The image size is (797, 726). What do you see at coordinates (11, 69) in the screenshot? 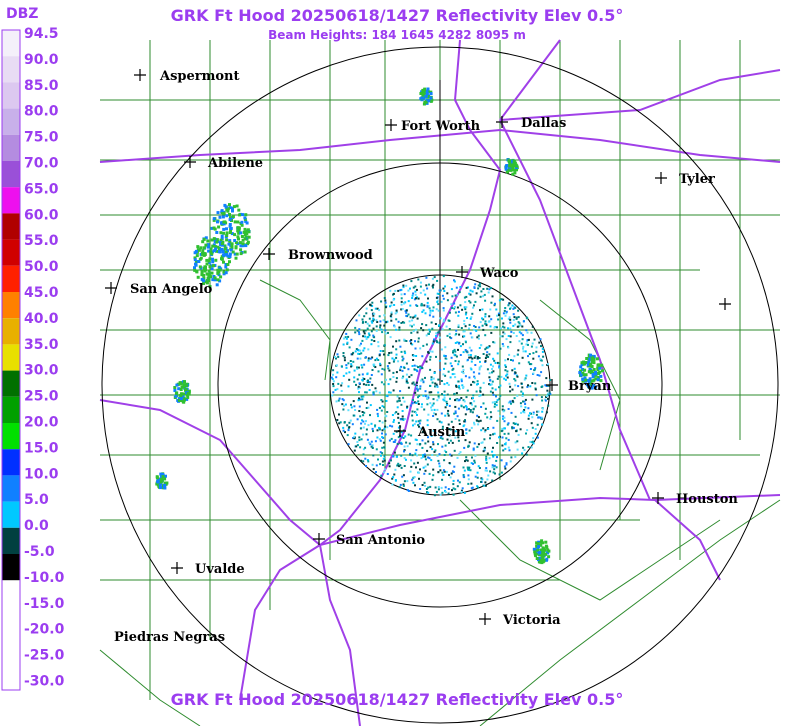
I see `scale-swatch` at bounding box center [11, 69].